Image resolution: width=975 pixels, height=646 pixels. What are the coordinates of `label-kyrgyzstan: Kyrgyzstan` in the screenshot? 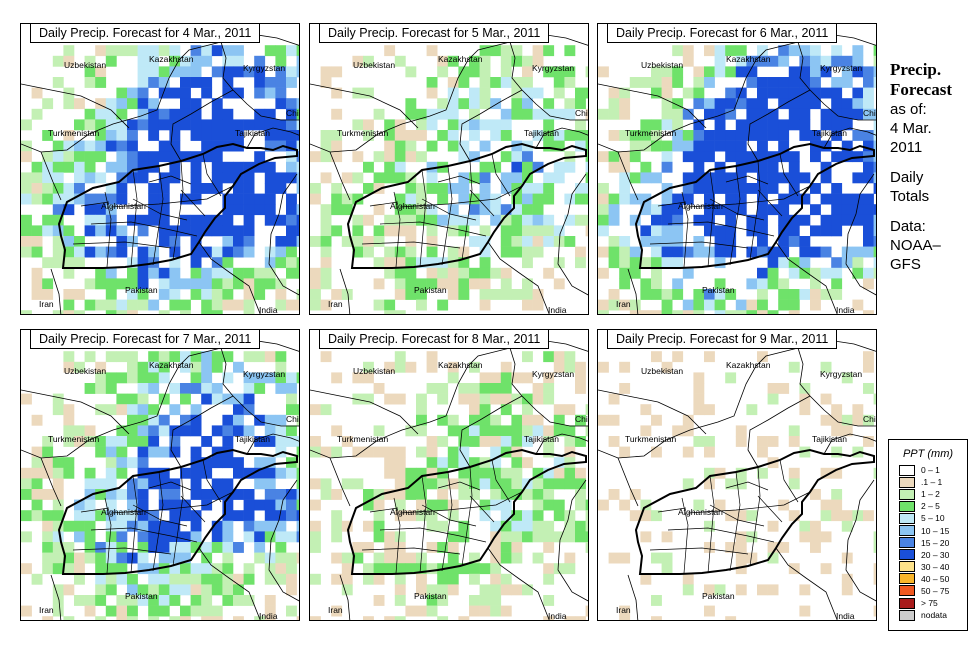 It's located at (553, 374).